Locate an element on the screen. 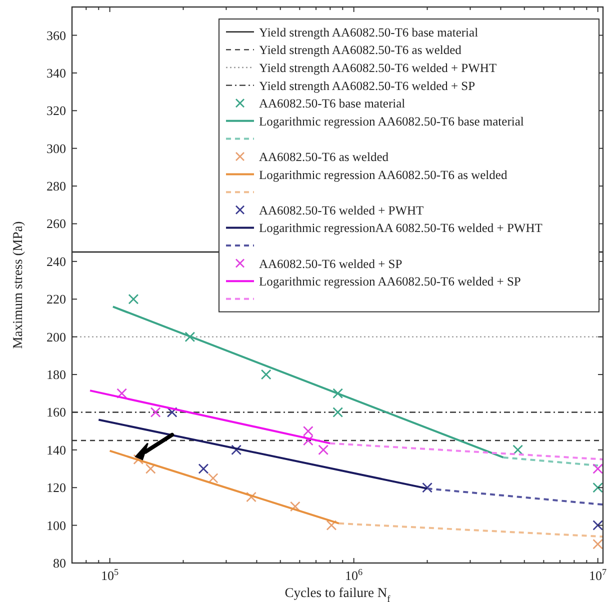 The width and height of the screenshot is (615, 602). y-tick-label: 160 is located at coordinates (56, 412).